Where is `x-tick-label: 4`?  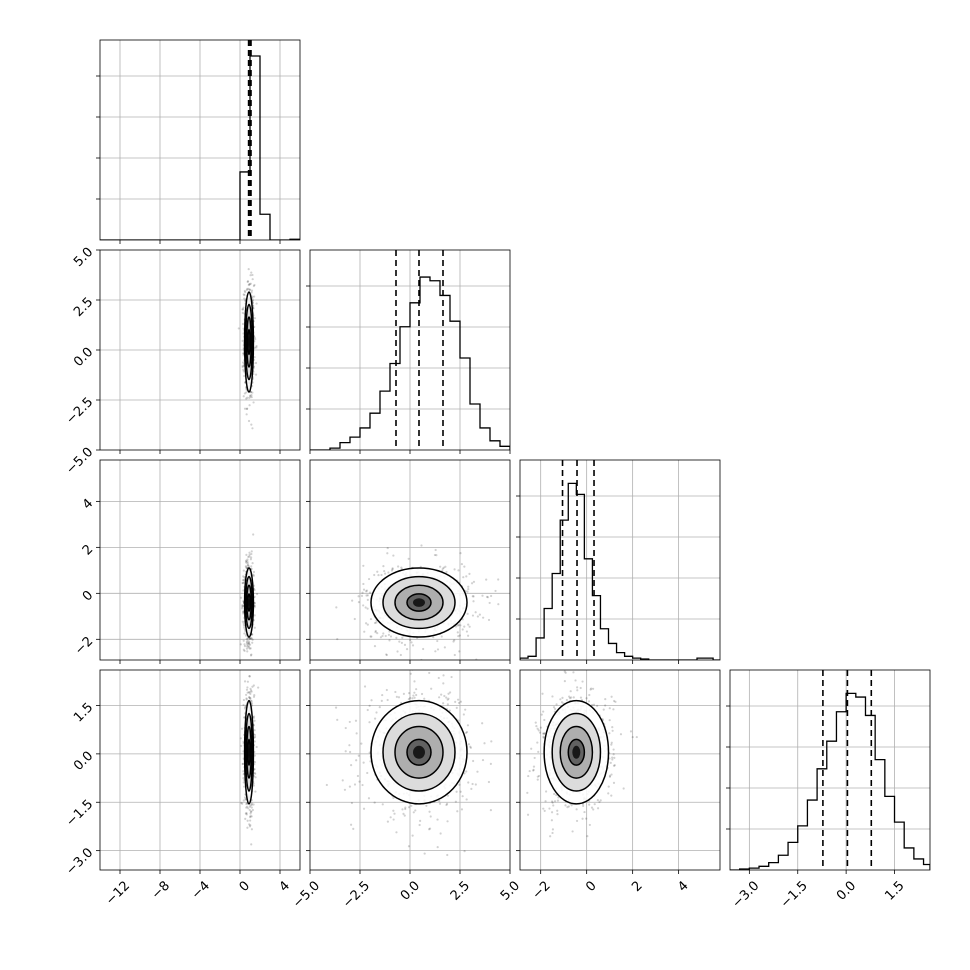 x-tick-label: 4 is located at coordinates (683, 886).